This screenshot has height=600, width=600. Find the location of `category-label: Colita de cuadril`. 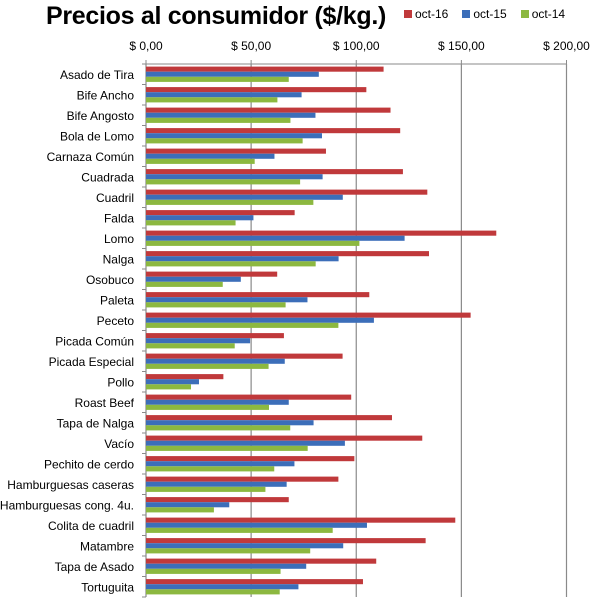

category-label: Colita de cuadril is located at coordinates (91, 526).